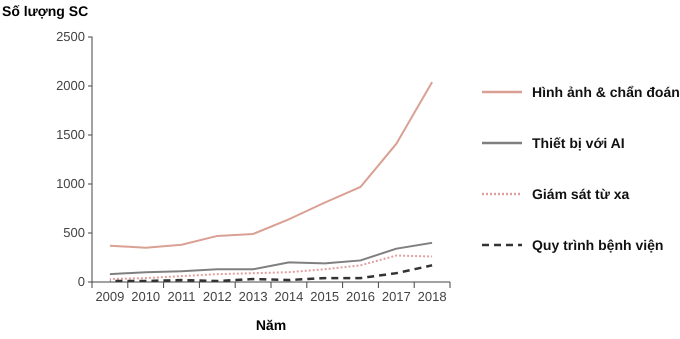 The height and width of the screenshot is (339, 680). What do you see at coordinates (145, 296) in the screenshot?
I see `x-tick-label: 2010` at bounding box center [145, 296].